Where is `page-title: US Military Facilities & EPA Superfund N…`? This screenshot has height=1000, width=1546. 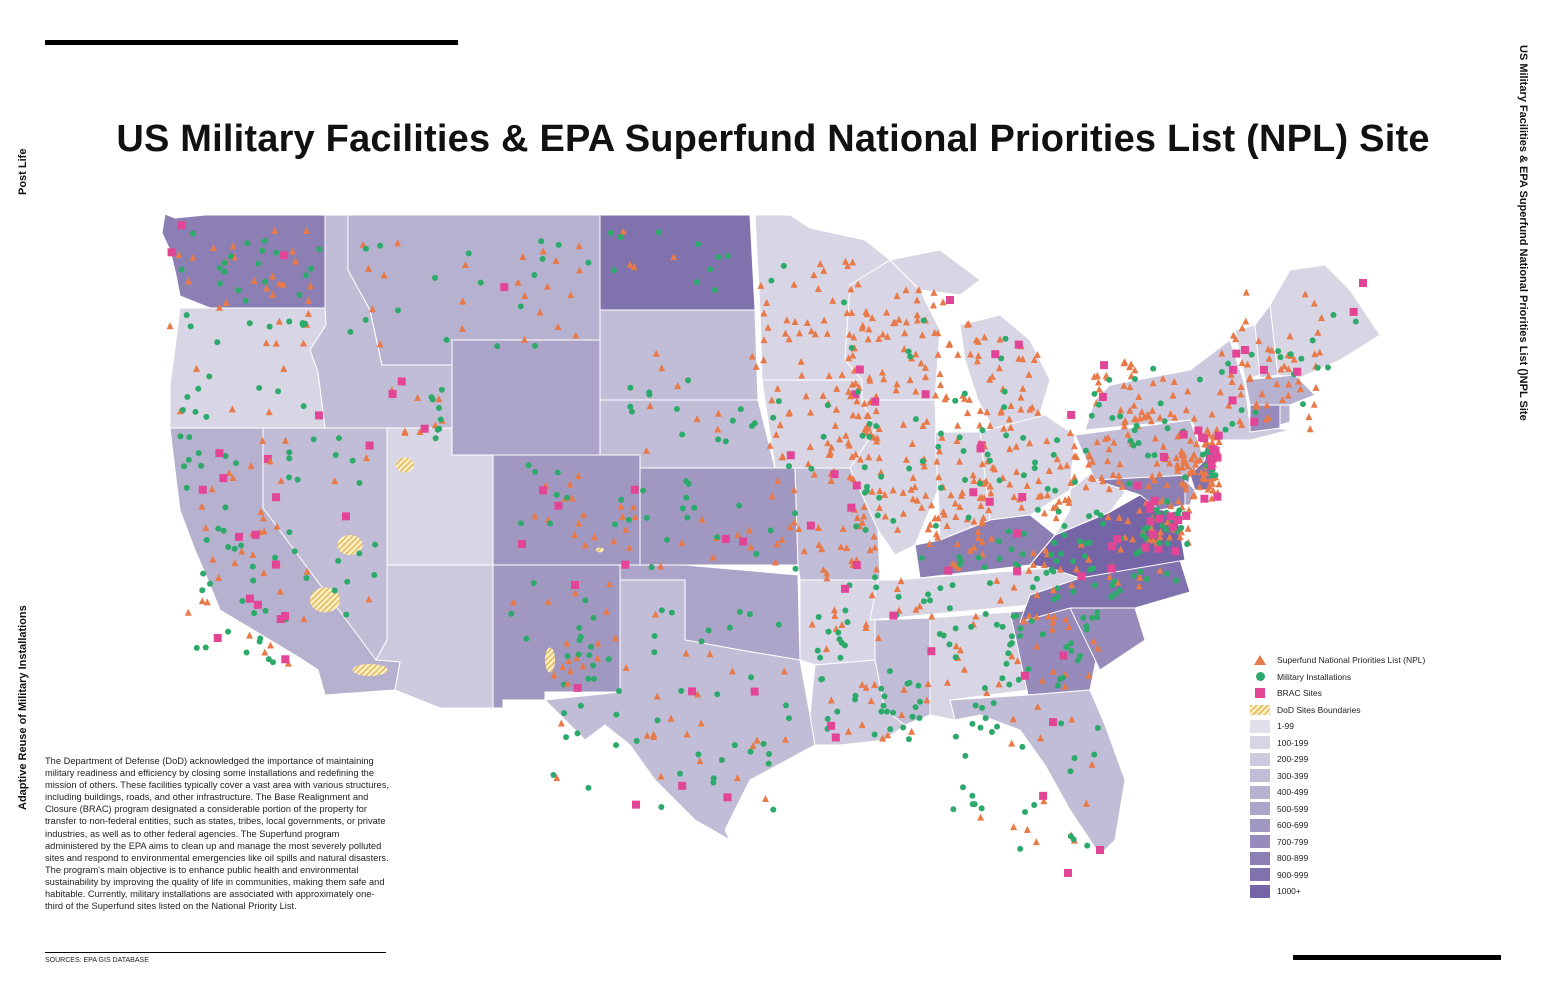
page-title: US Military Facilities & EPA Superfund N… is located at coordinates (773, 139).